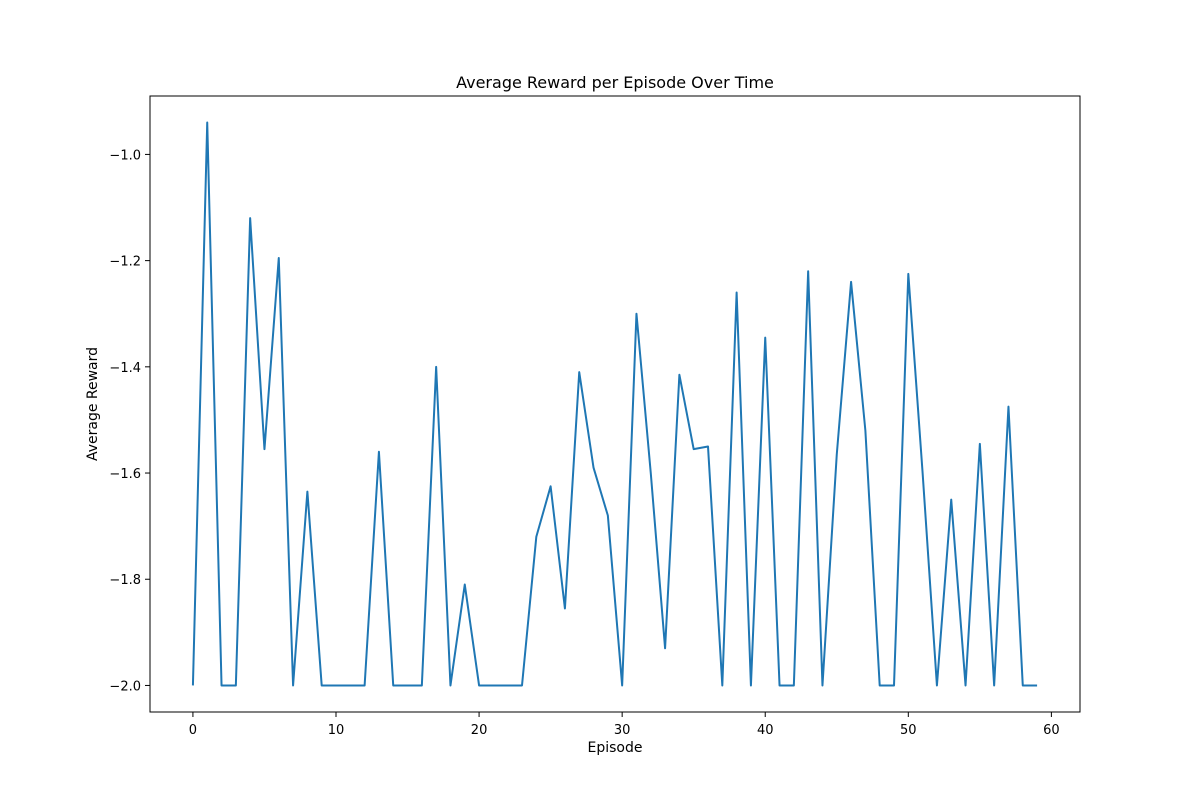 This screenshot has width=1200, height=804. Describe the element at coordinates (908, 730) in the screenshot. I see `x-tick-label: 50` at that location.